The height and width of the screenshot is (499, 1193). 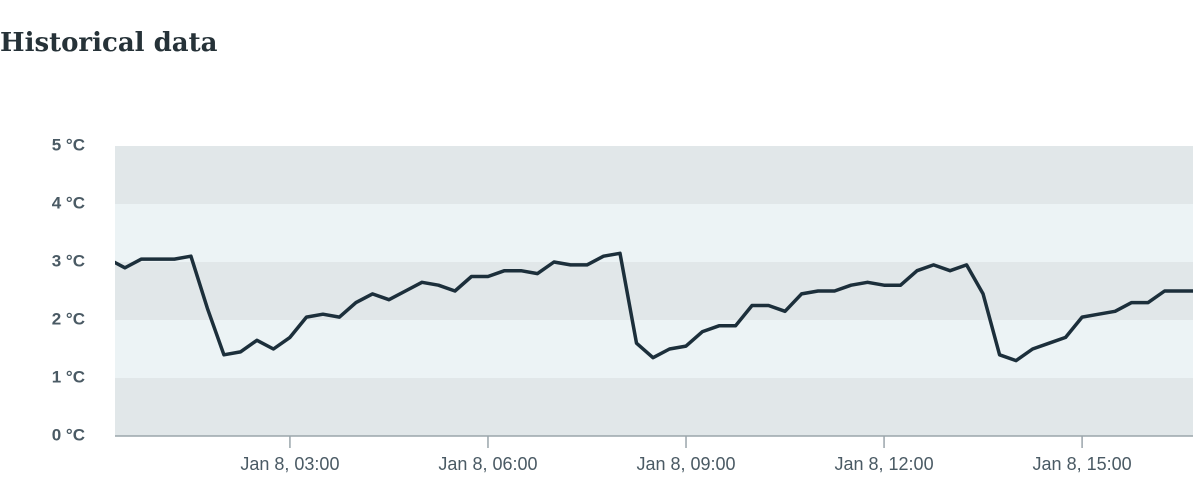 What do you see at coordinates (68, 434) in the screenshot?
I see `y-tick-label: 0 °C` at bounding box center [68, 434].